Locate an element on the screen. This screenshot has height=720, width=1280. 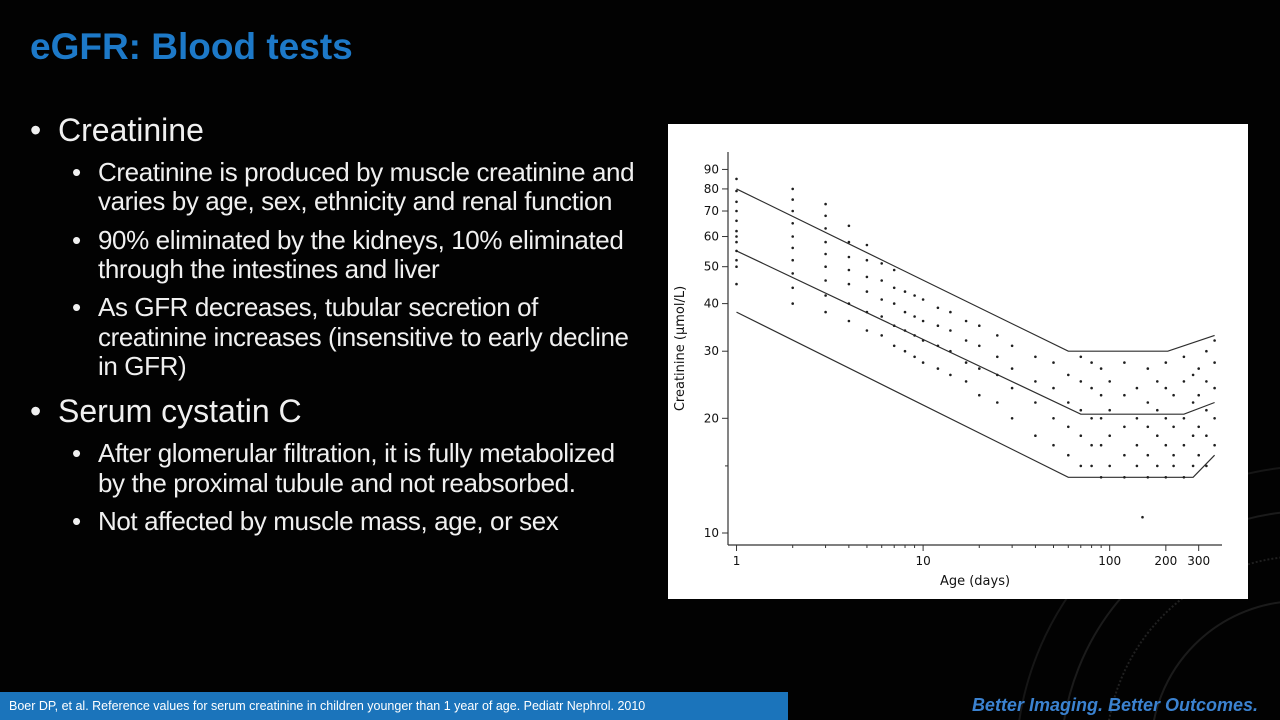
bullet-item: Not affected by muscle mass, age, or sex is located at coordinates (363, 520).